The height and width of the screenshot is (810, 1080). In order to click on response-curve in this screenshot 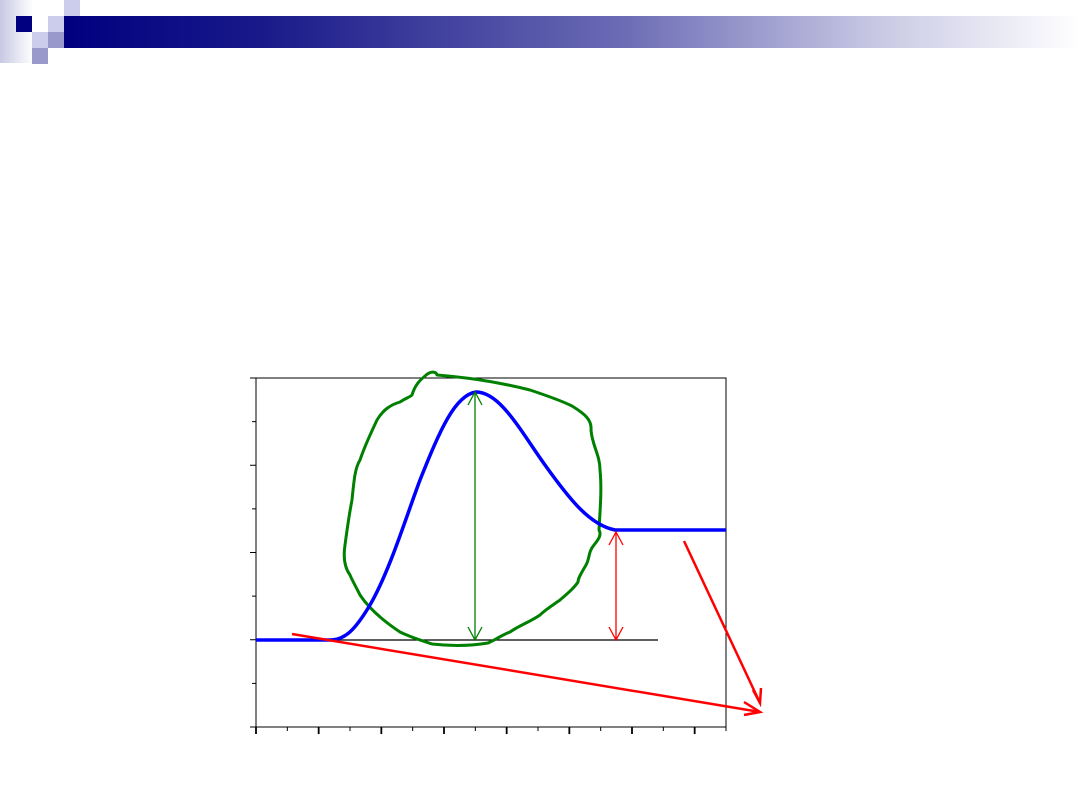, I will do `click(491, 516)`.